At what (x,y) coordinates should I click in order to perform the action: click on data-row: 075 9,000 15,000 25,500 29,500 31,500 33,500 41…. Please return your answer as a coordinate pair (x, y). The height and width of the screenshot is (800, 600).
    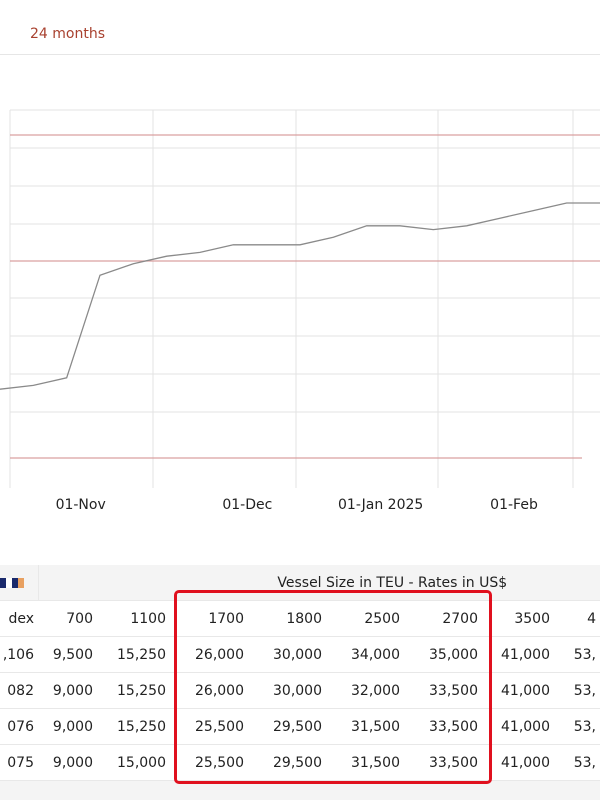
    Looking at the image, I should click on (300, 762).